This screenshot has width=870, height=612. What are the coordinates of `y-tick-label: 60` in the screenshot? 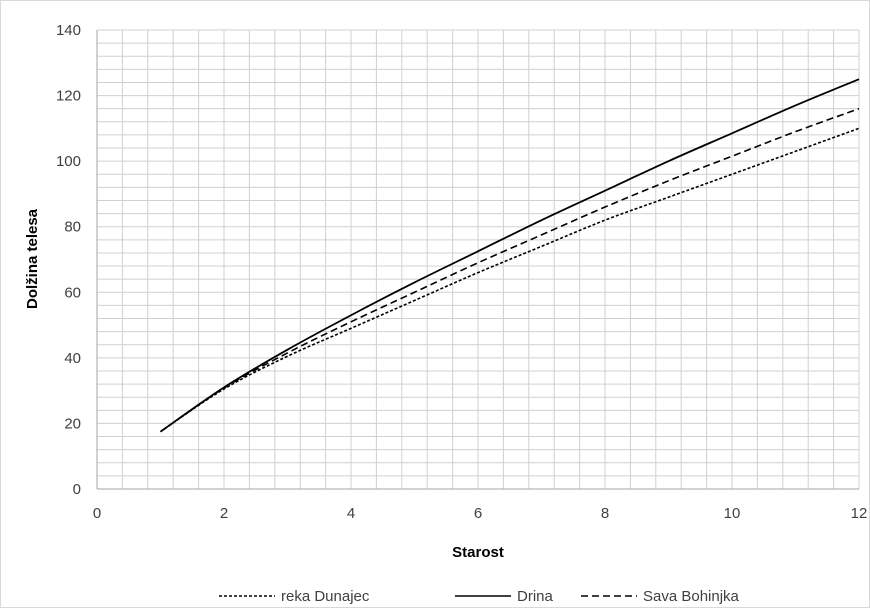 It's located at (72, 292).